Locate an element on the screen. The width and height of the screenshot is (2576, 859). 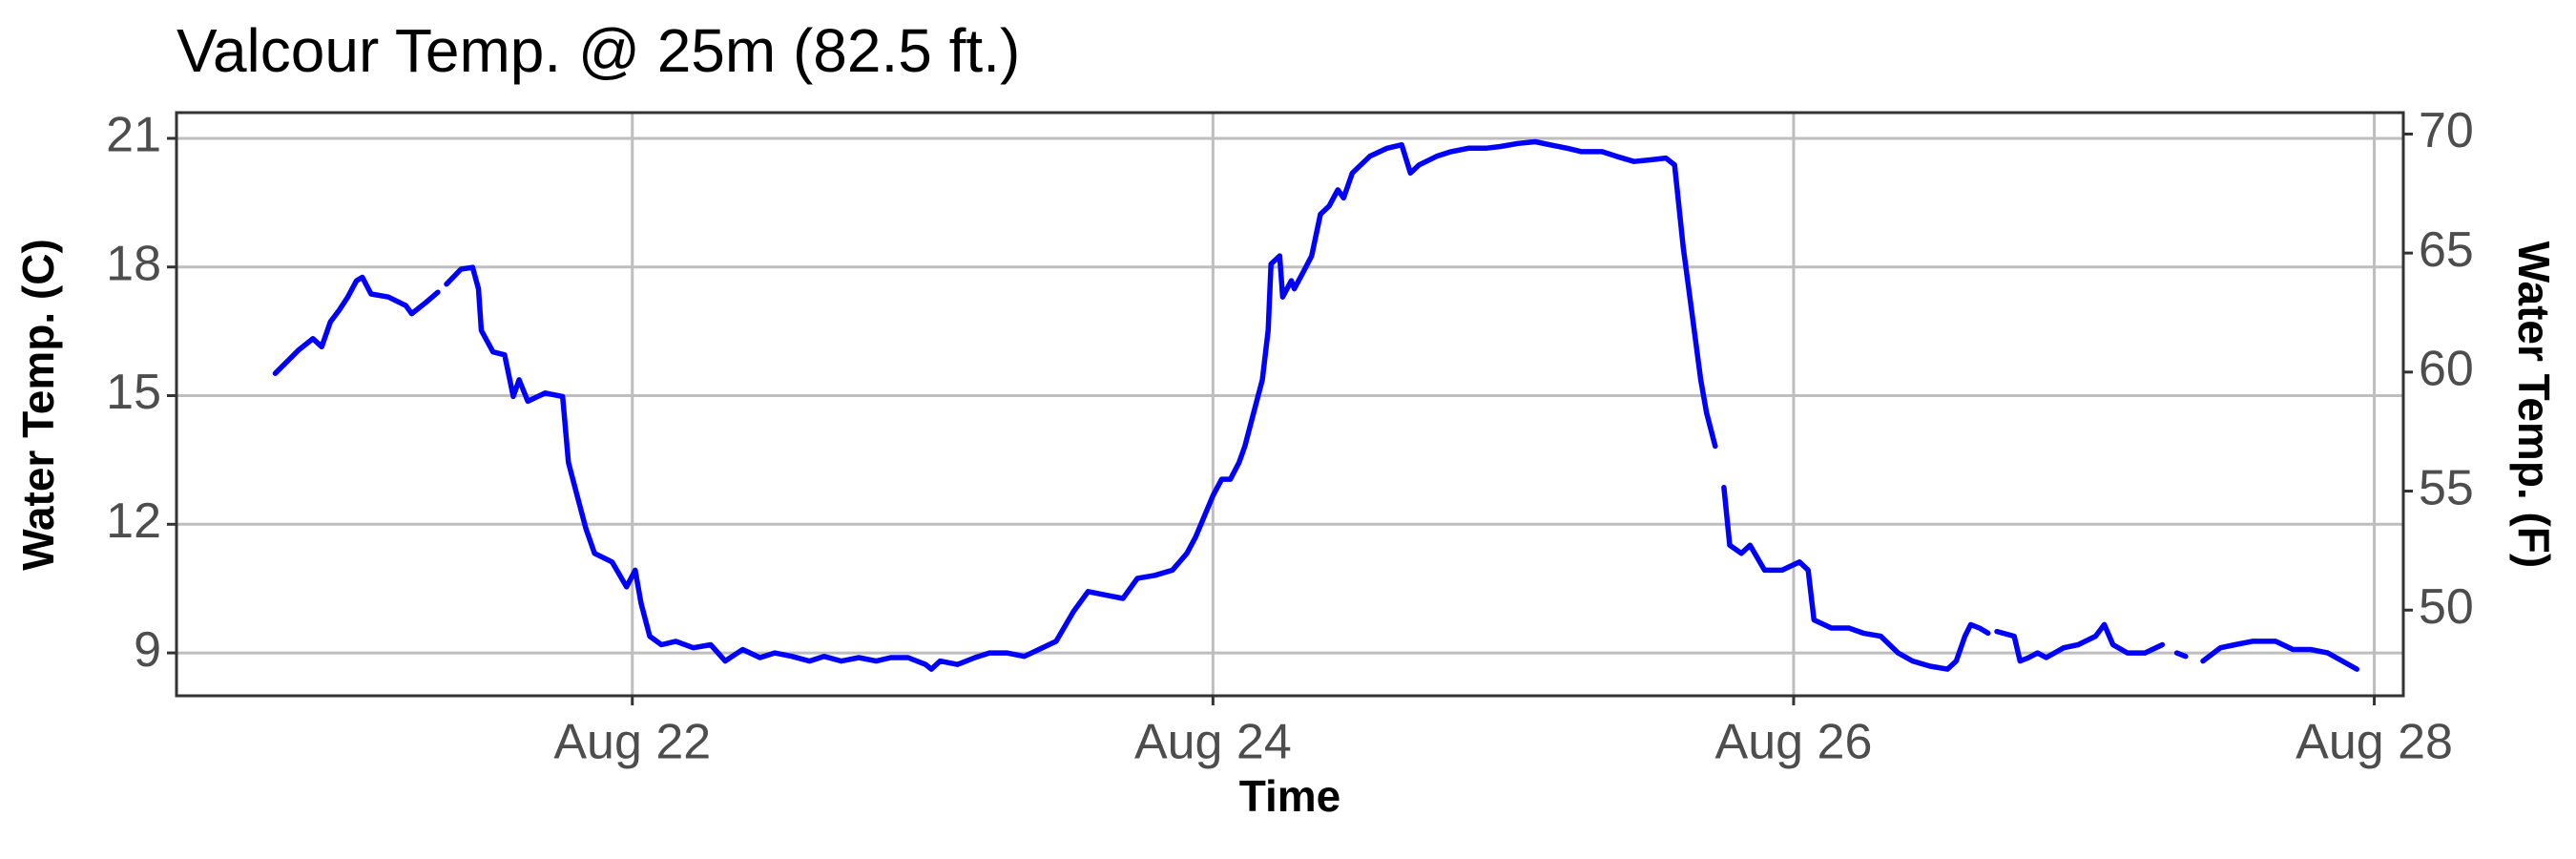
y2-tick-label: 70 is located at coordinates (2446, 130).